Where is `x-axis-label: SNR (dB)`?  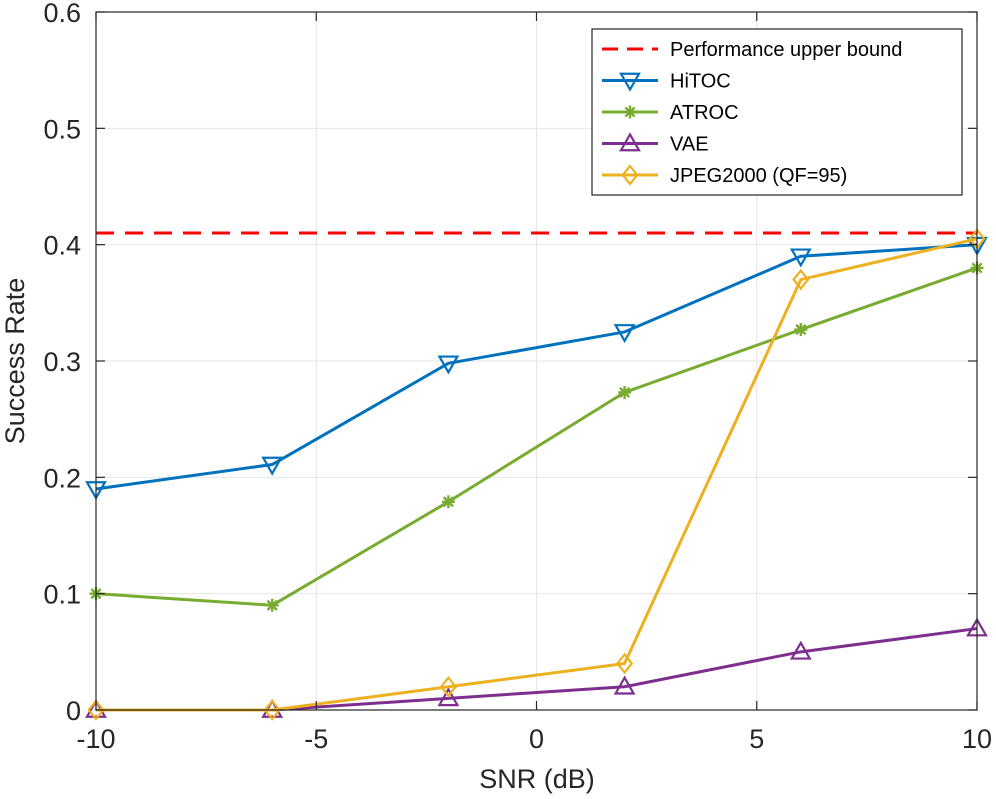 x-axis-label: SNR (dB) is located at coordinates (537, 779).